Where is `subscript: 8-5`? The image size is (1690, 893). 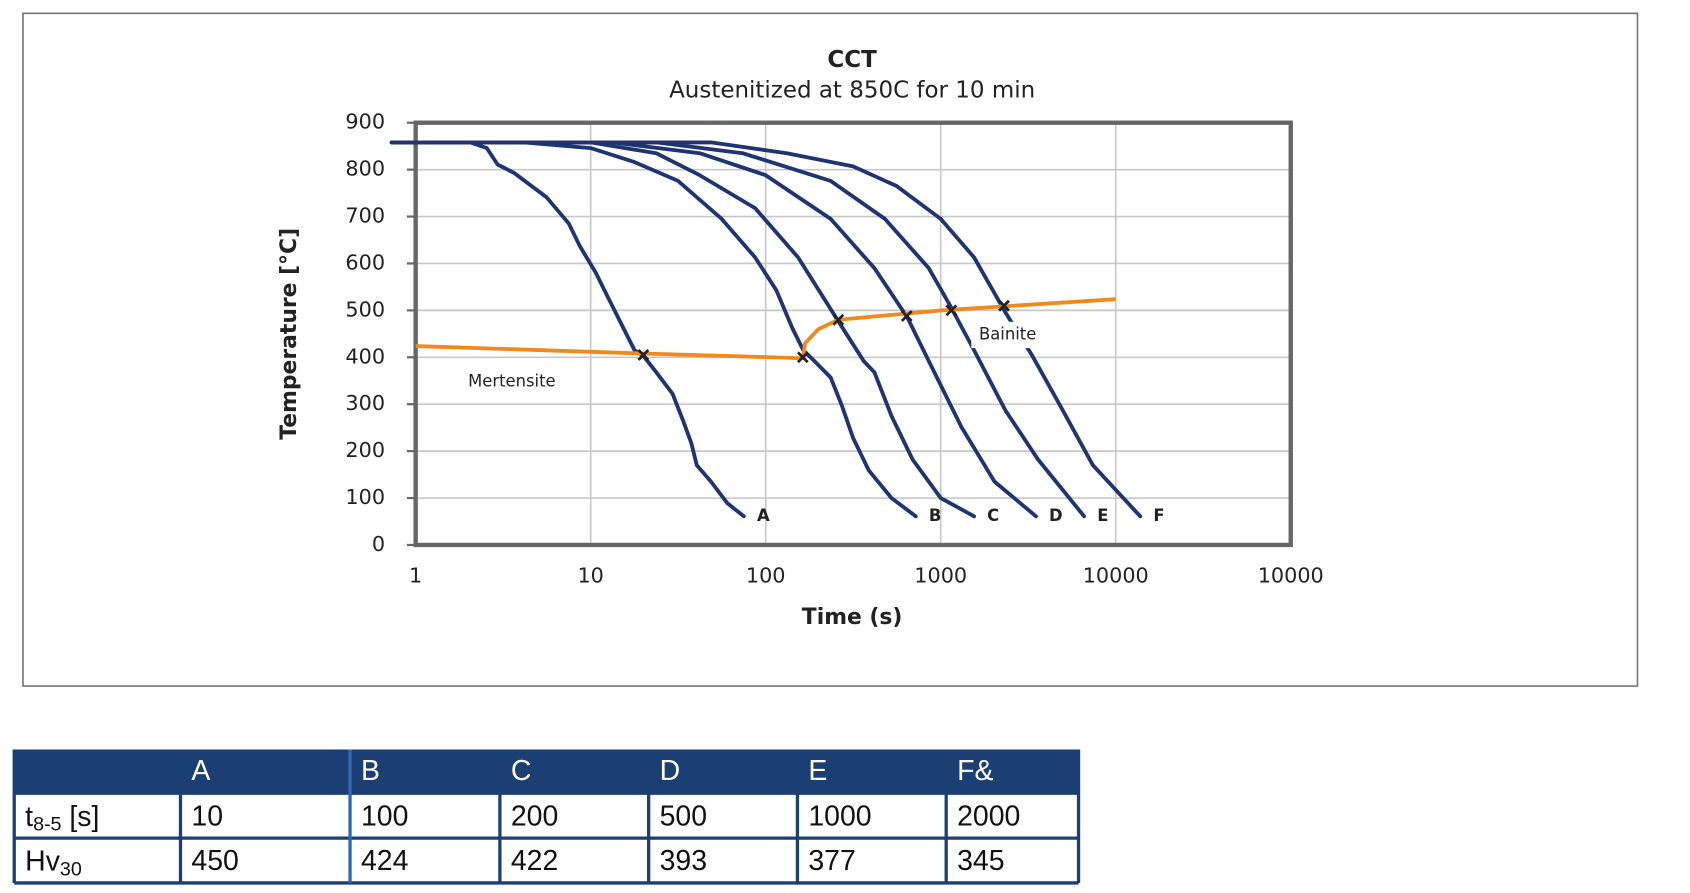 subscript: 8-5 is located at coordinates (47, 825).